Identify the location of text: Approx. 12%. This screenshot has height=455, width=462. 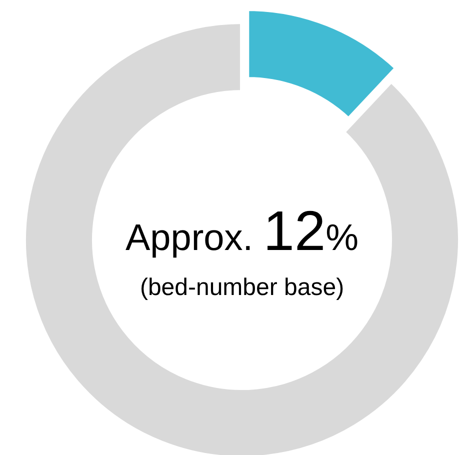
(242, 230).